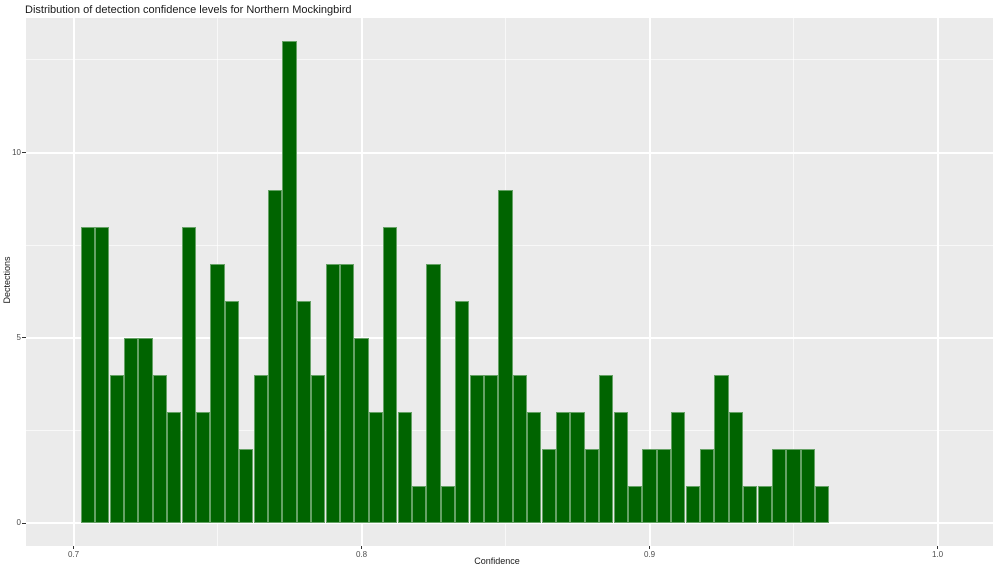  What do you see at coordinates (18, 337) in the screenshot?
I see `y-tick-label: 5` at bounding box center [18, 337].